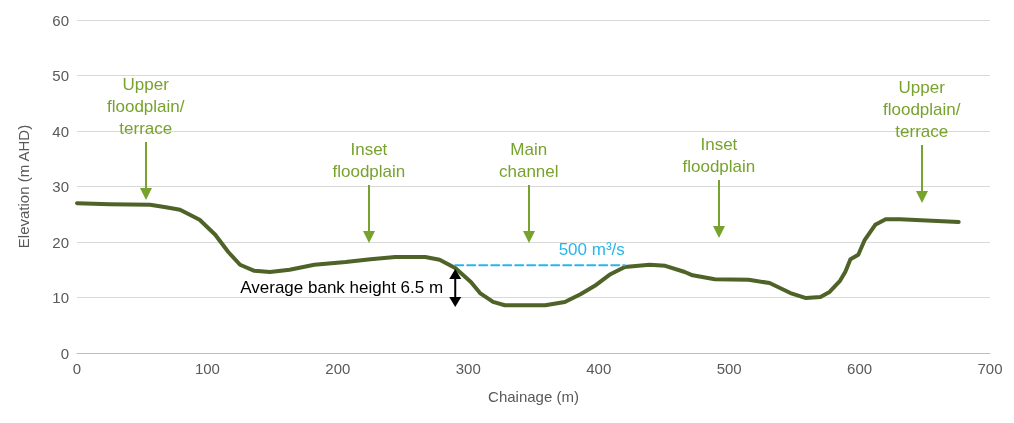 This screenshot has width=1014, height=423. I want to click on x-axis-title: Chainage (m), so click(533, 396).